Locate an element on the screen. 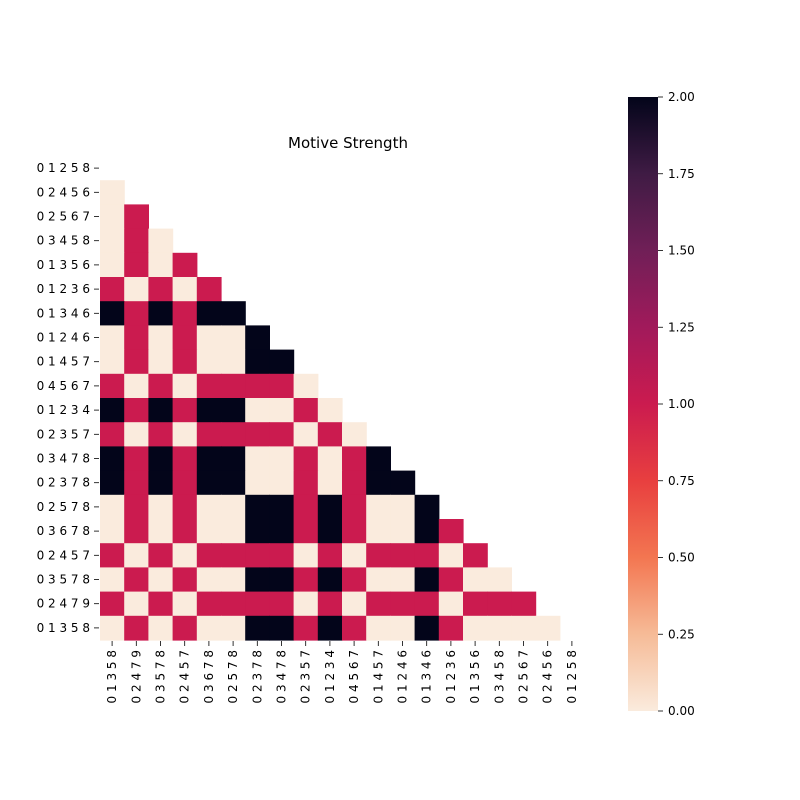  colorbar-tick-label: 0.50 is located at coordinates (681, 558).